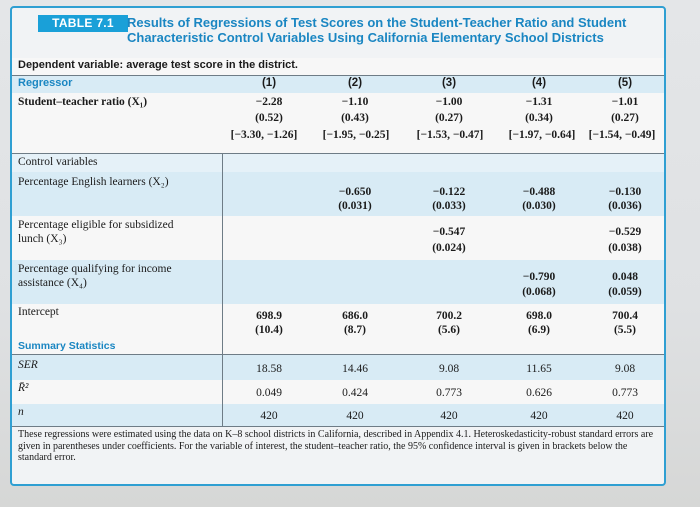  I want to click on ser-row: SER 18.58 14.46 9.08 11.65 9.08, so click(338, 367).